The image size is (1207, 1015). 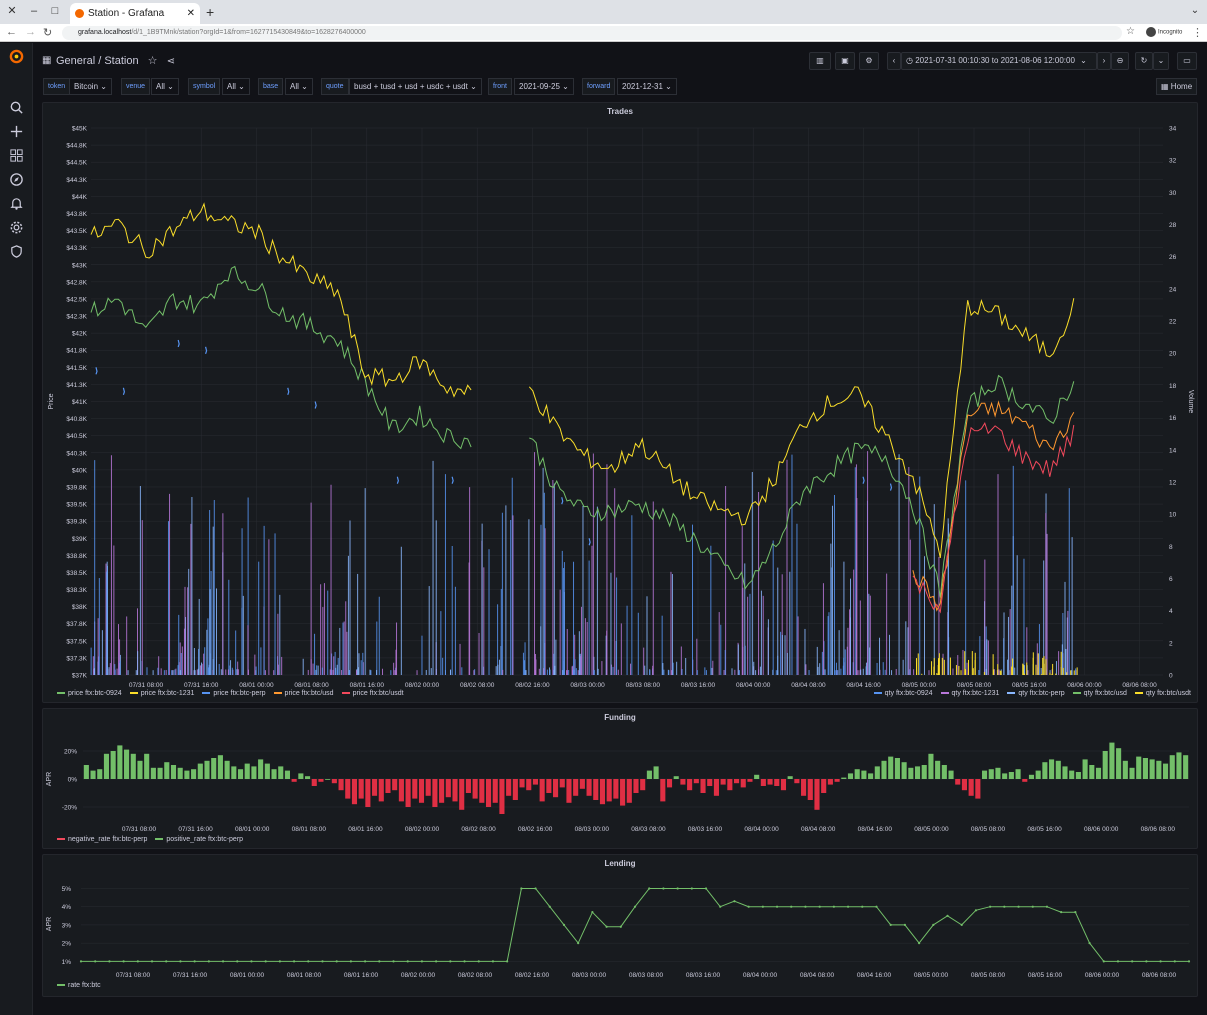 I want to click on legend-item: qty ftx:btc-perp, so click(x=1032, y=693).